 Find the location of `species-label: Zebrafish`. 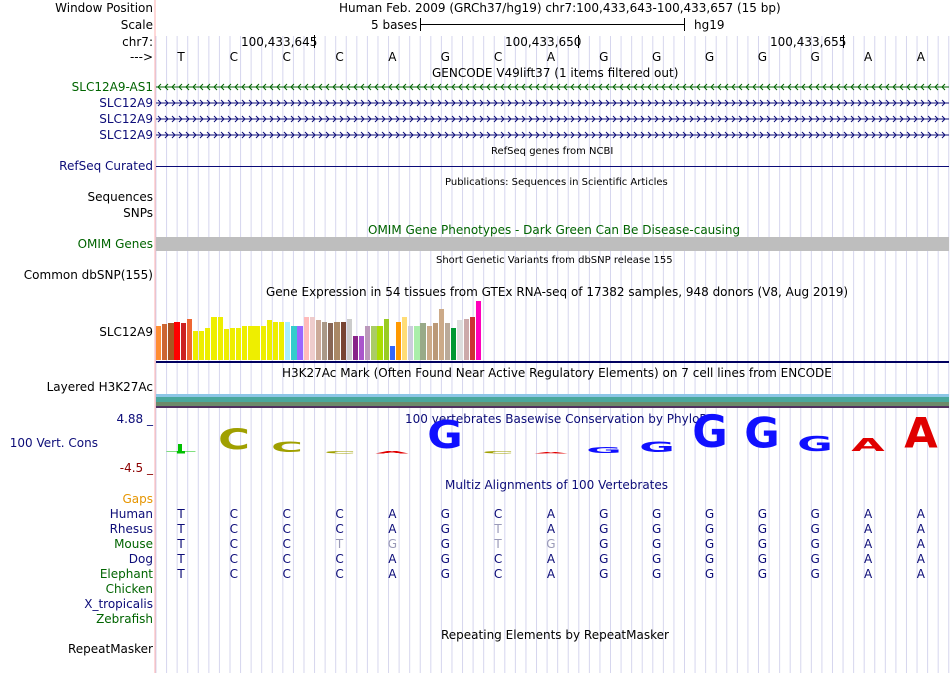

species-label: Zebrafish is located at coordinates (124, 619).